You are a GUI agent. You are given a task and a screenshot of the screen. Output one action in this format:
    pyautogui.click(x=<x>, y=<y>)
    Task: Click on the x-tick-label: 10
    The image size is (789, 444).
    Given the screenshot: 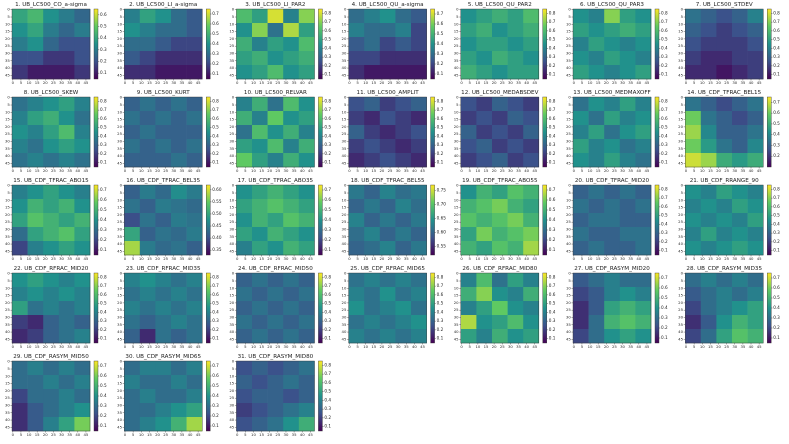 What is the action you would take?
    pyautogui.click(x=590, y=346)
    